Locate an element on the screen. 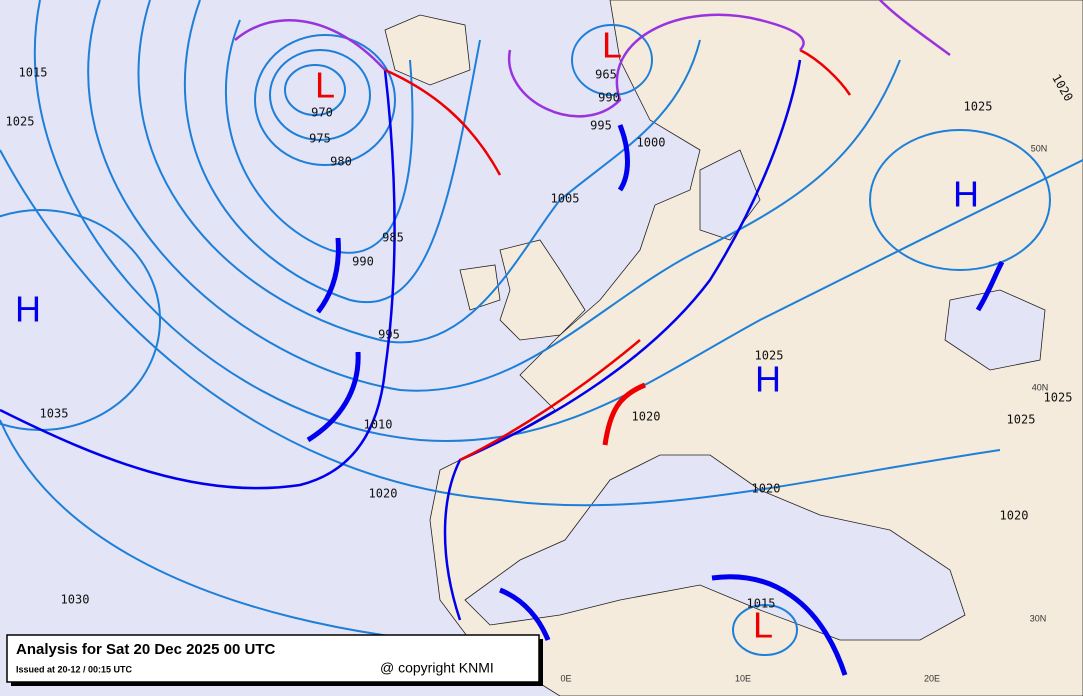  isobar-label: 1035 is located at coordinates (54, 414).